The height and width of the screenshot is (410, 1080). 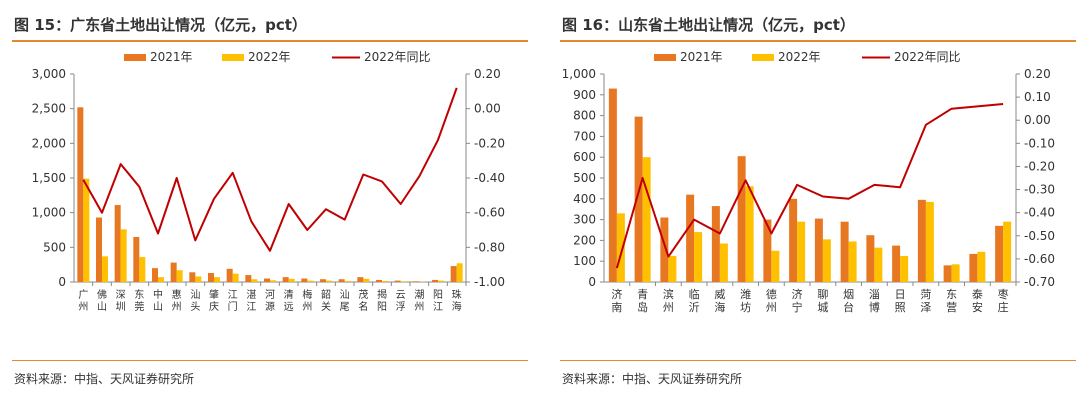 I want to click on y-right-tick-label: 0.00, so click(x=1037, y=120).